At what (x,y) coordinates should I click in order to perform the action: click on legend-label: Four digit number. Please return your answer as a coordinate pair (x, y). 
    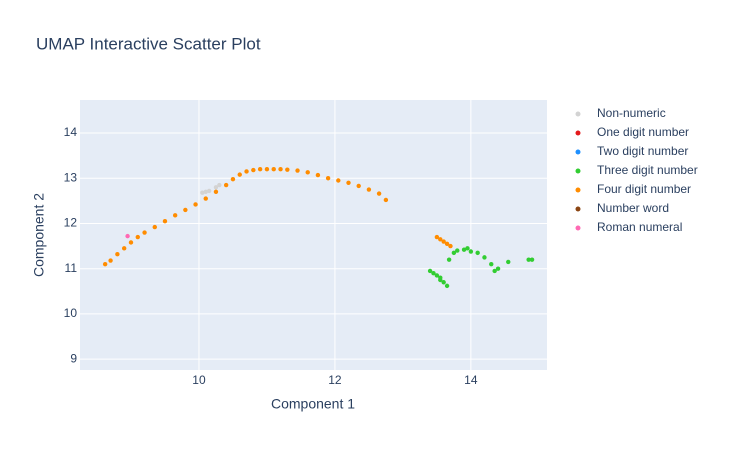
    Looking at the image, I should click on (644, 189).